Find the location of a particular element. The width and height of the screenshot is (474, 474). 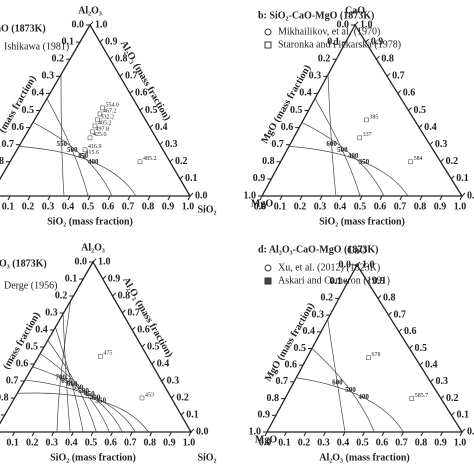

point-label: 416.9 is located at coordinates (95, 147).